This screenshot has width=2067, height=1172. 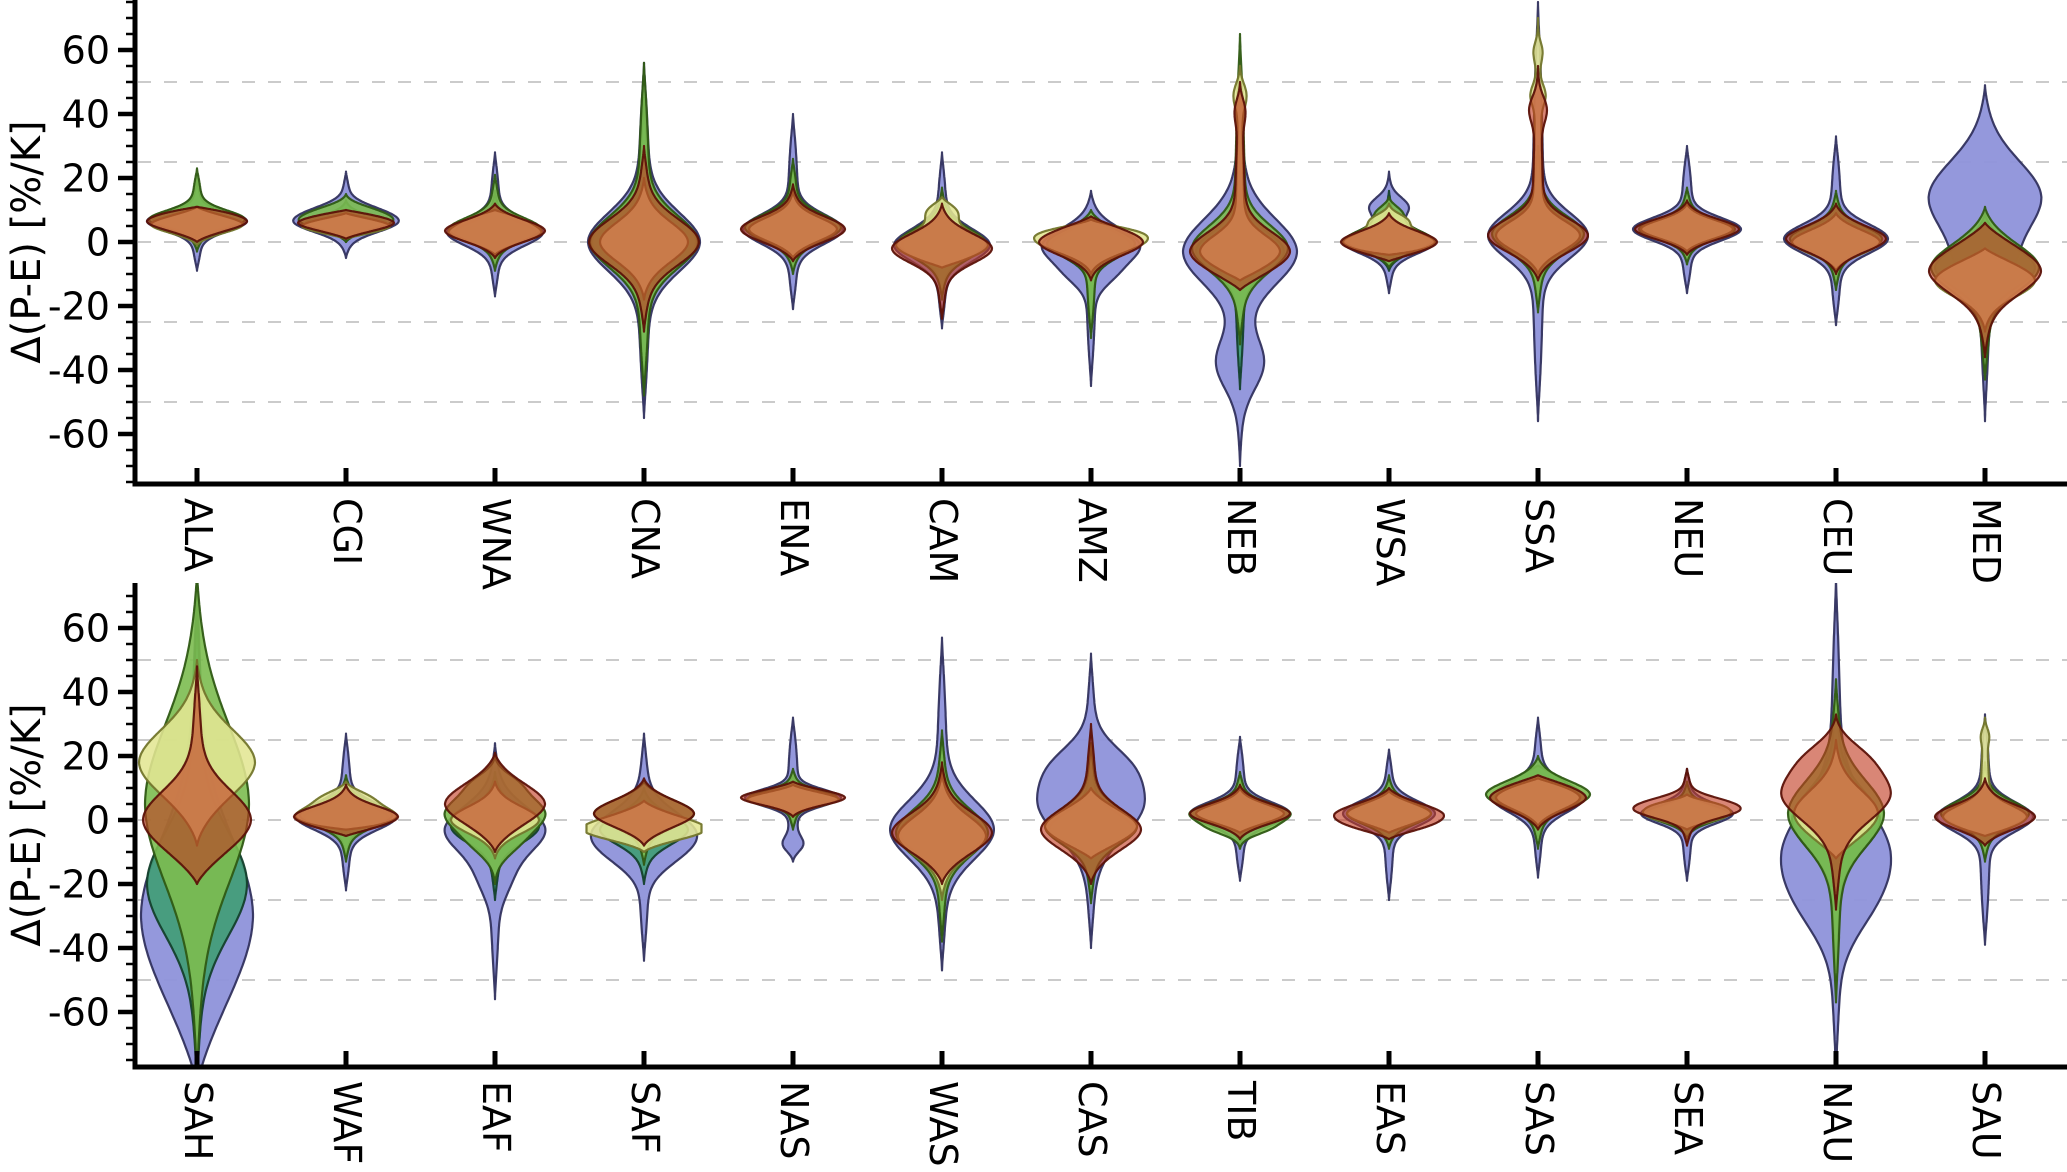 I want to click on violin-SSA-red-ensemble, so click(x=1538, y=173).